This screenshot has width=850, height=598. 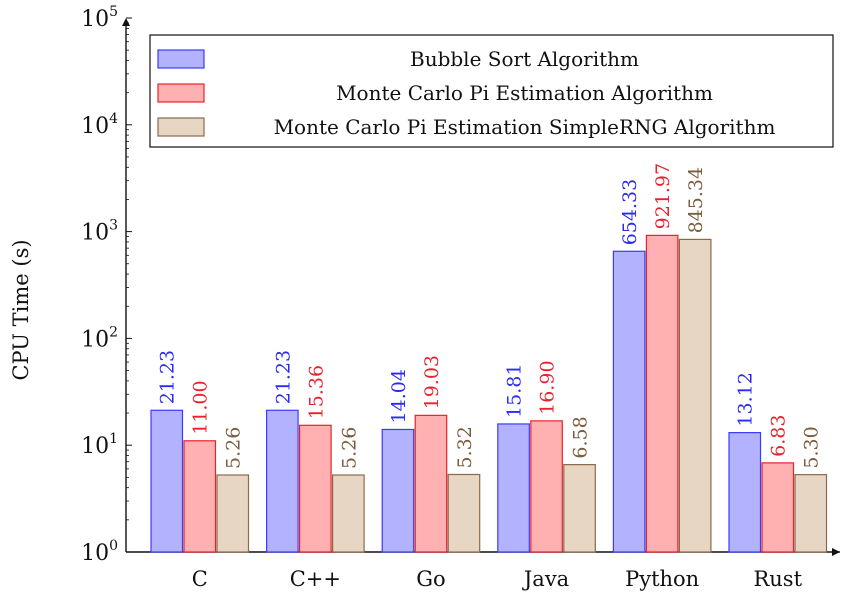 What do you see at coordinates (746, 399) in the screenshot?
I see `data-label: 13.12` at bounding box center [746, 399].